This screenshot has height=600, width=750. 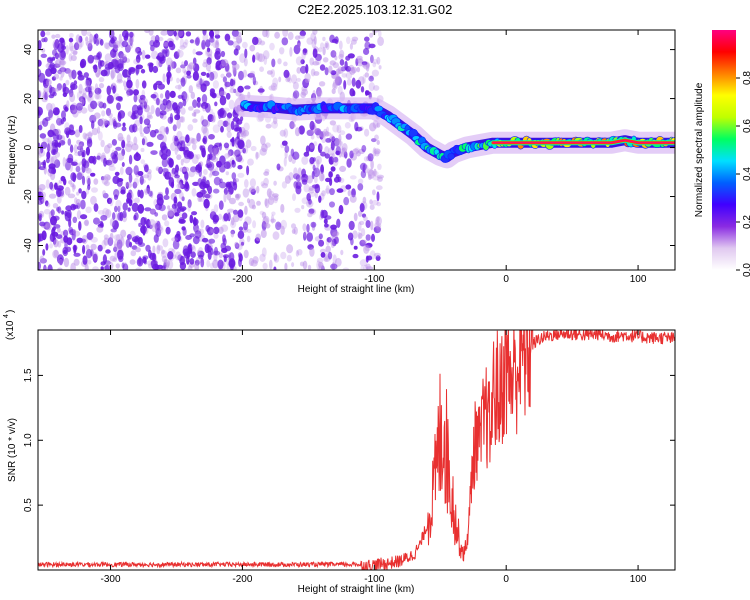 What do you see at coordinates (12, 450) in the screenshot?
I see `snr-y-label: SNR (10 * v/v)` at bounding box center [12, 450].